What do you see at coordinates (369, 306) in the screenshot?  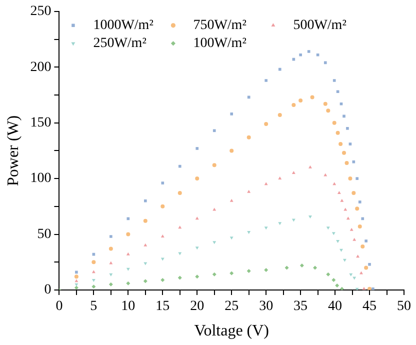 I see `x-tick-label: 45` at bounding box center [369, 306].